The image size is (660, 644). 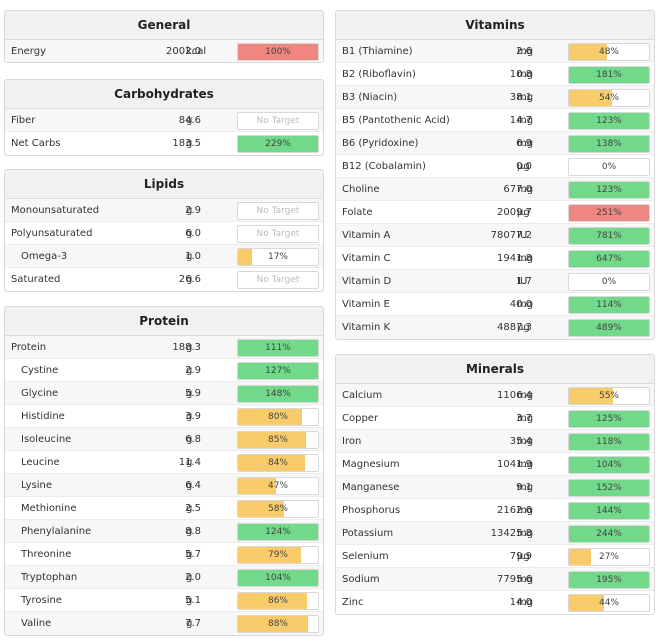 I want to click on nutrient-row-choline: Choline 677.0 mg 123%, so click(x=495, y=189).